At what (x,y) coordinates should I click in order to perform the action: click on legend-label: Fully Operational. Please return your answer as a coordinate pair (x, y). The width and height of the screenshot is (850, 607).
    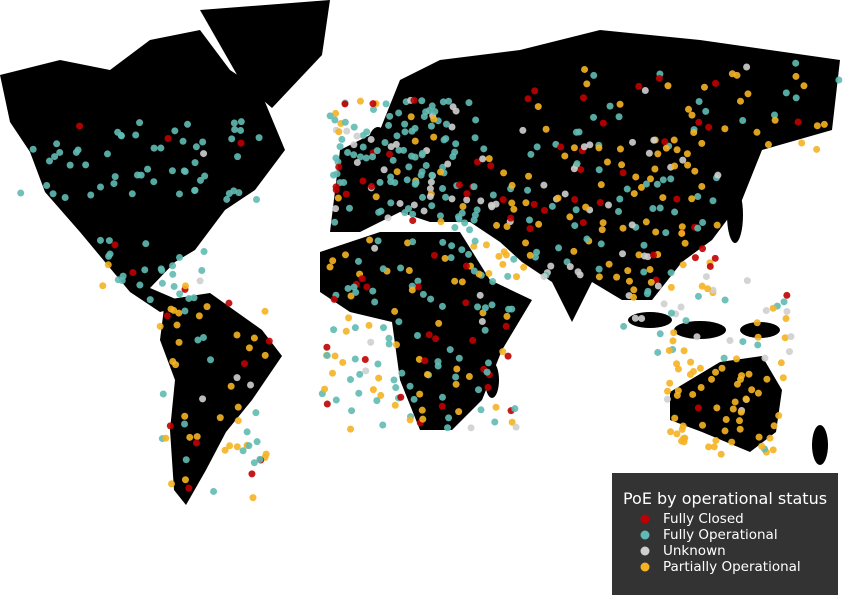
    Looking at the image, I should click on (720, 535).